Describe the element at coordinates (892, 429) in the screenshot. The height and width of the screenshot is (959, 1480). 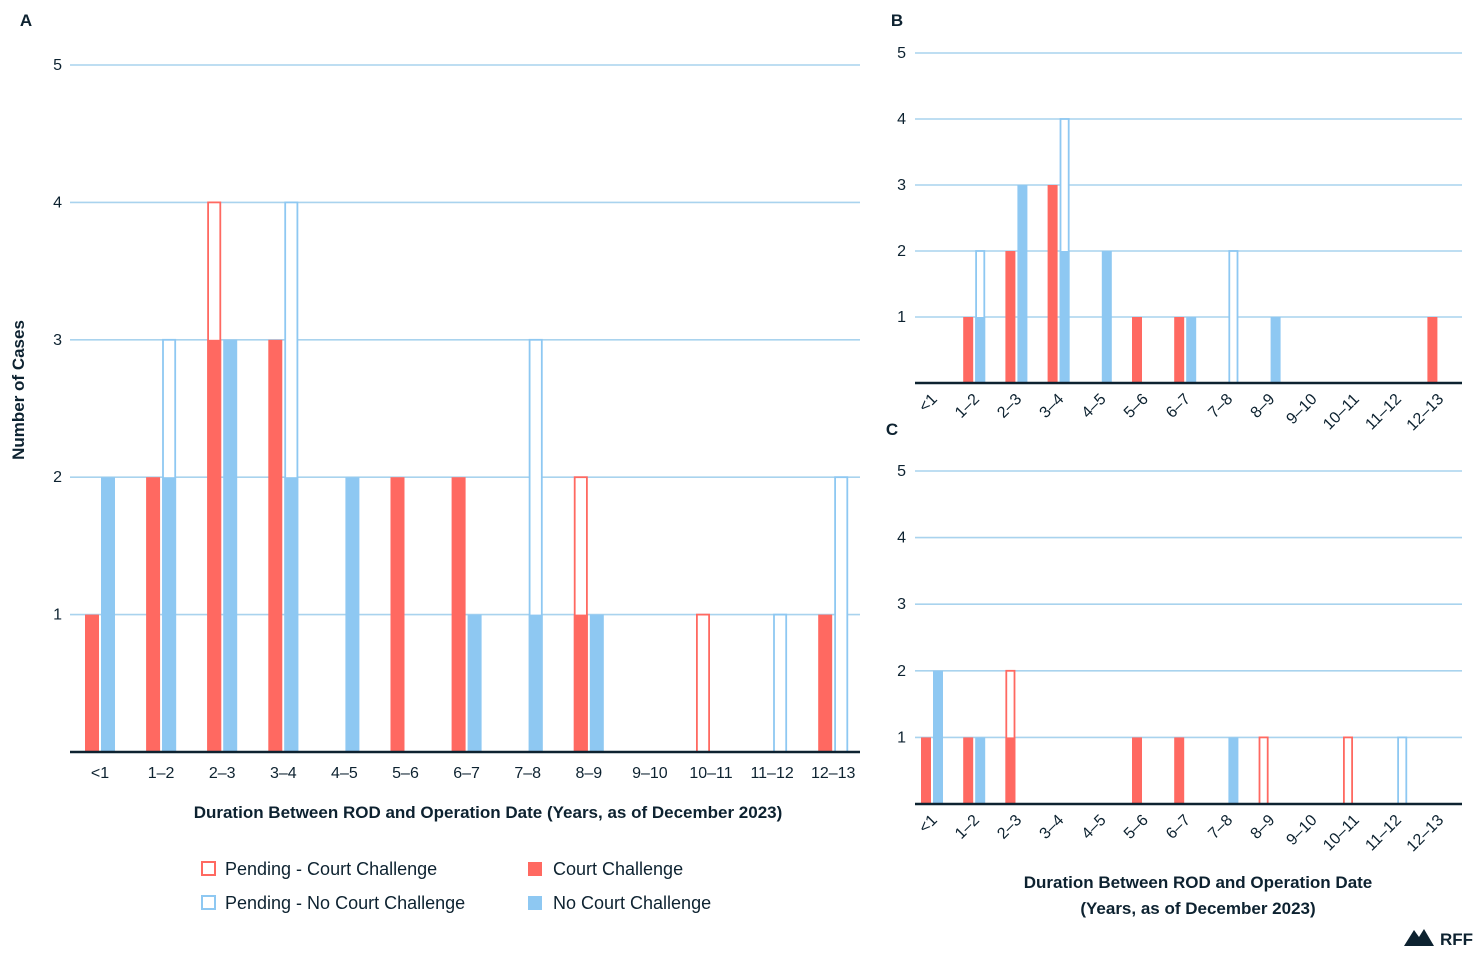
I see `panel-label: C` at that location.